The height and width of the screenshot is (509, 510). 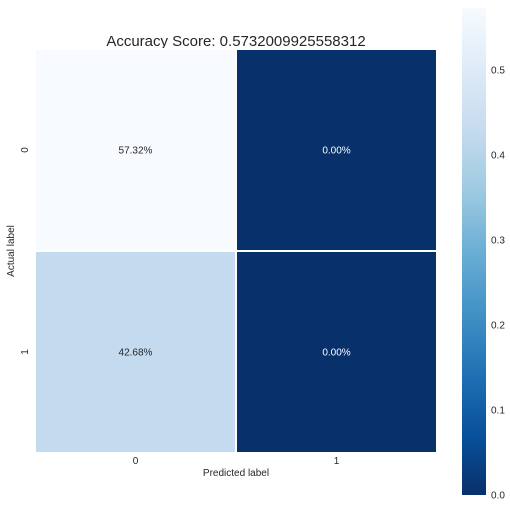 I want to click on colorbar-tick-label: 0.4, so click(x=498, y=156).